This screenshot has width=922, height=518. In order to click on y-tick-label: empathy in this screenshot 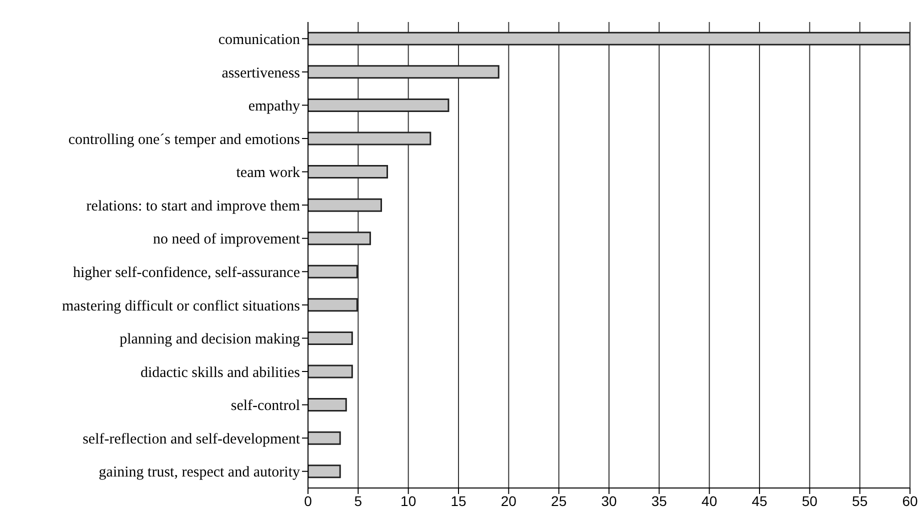, I will do `click(274, 106)`.